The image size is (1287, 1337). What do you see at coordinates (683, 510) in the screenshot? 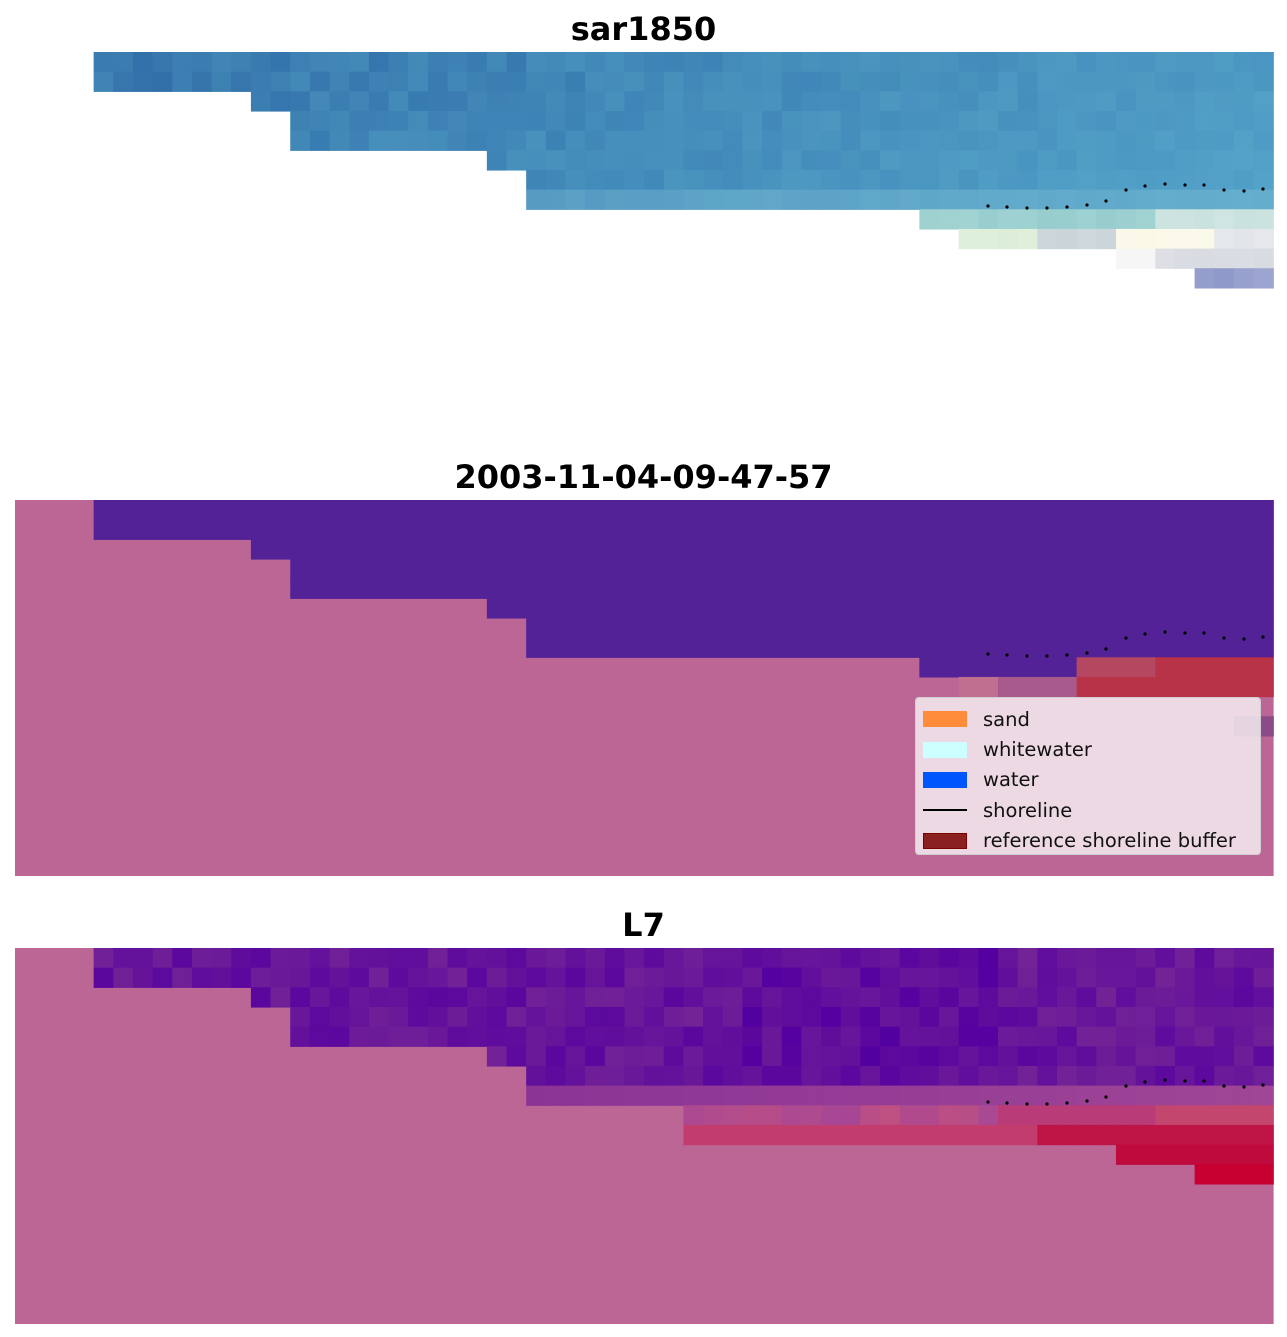
I see `water-class-region` at bounding box center [683, 510].